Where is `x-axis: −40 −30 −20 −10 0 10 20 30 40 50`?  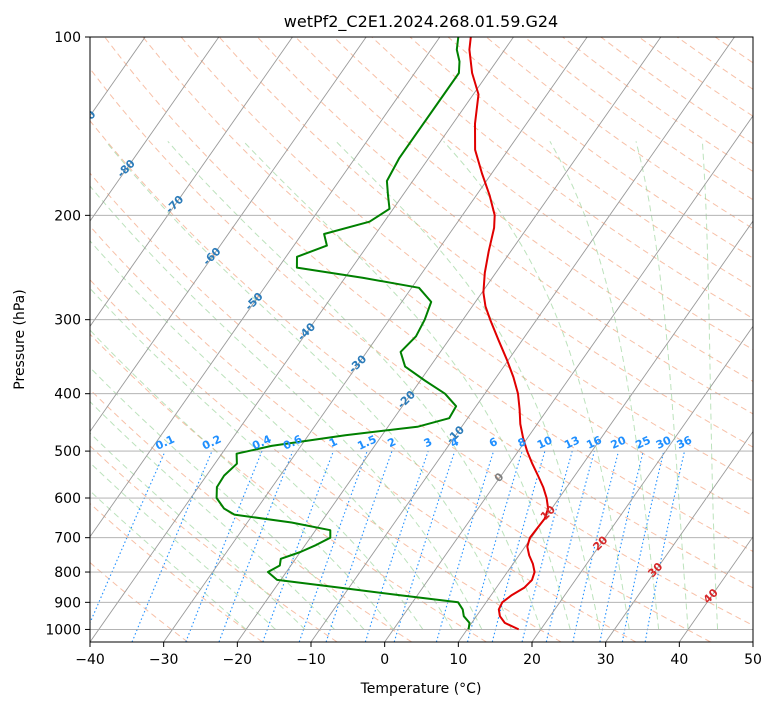 x-axis: −40 −30 −20 −10 0 10 20 30 40 50 is located at coordinates (418, 655).